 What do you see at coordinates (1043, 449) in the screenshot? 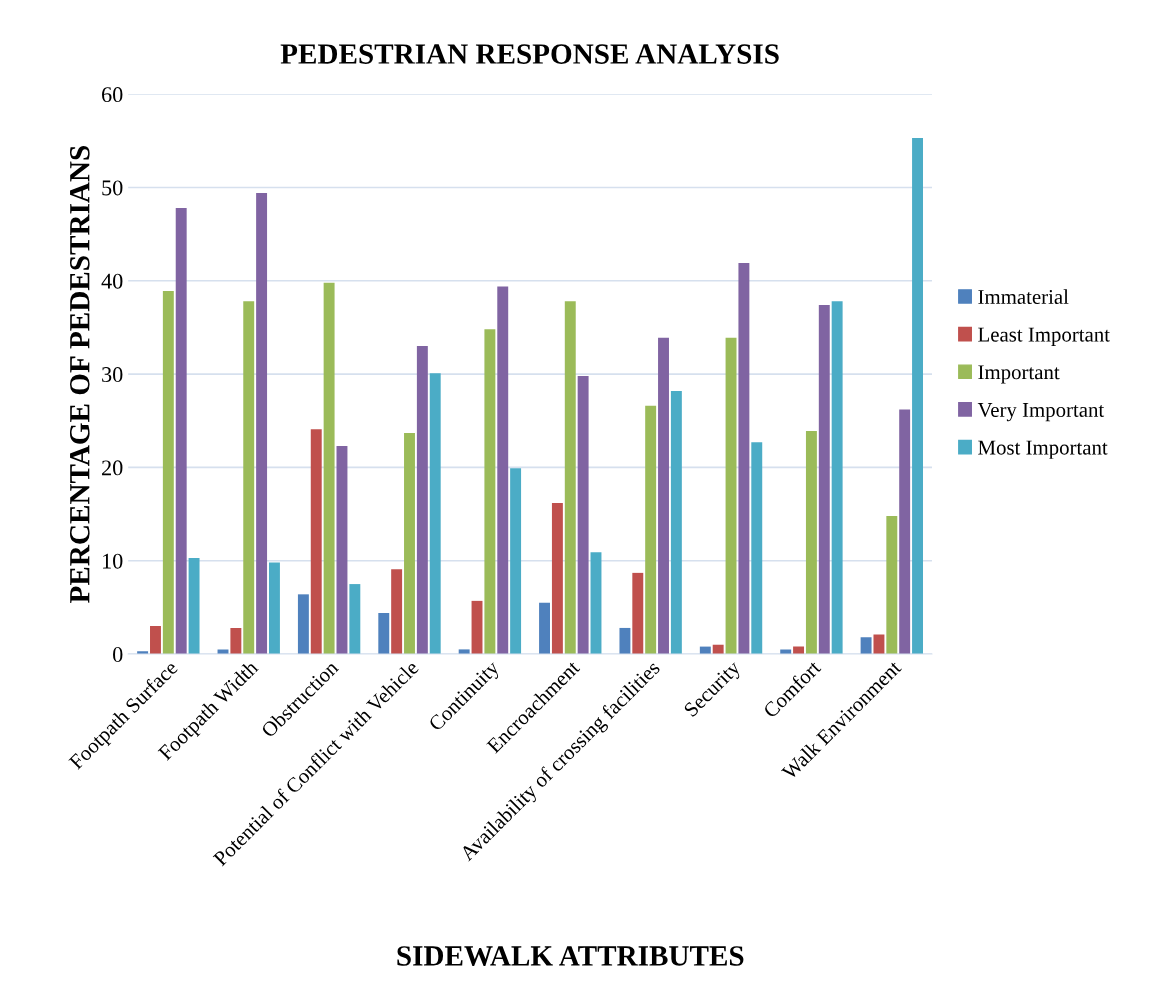
I see `legend-label: Most Important` at bounding box center [1043, 449].